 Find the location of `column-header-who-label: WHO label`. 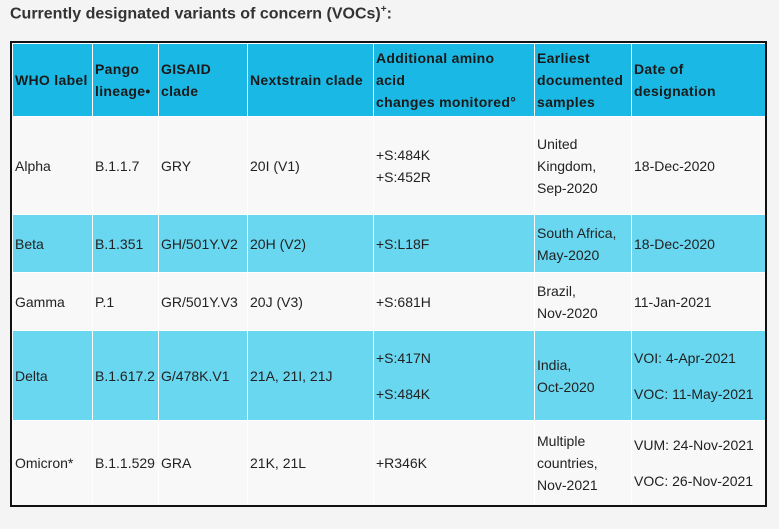

column-header-who-label: WHO label is located at coordinates (52, 80).